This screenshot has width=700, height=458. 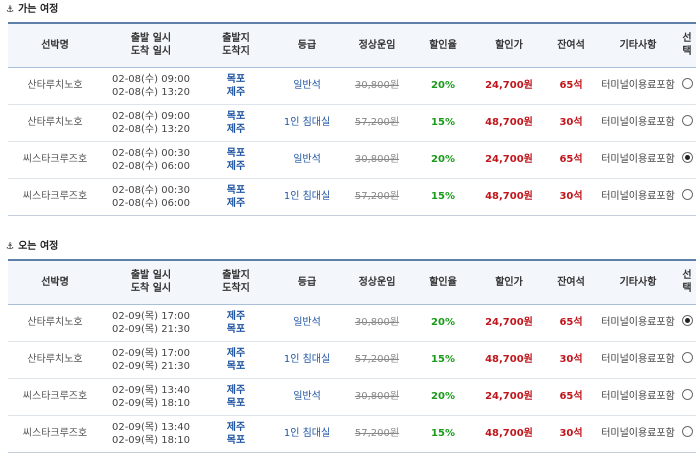 What do you see at coordinates (38, 9) in the screenshot?
I see `outbound-title-text: 가는 여정` at bounding box center [38, 9].